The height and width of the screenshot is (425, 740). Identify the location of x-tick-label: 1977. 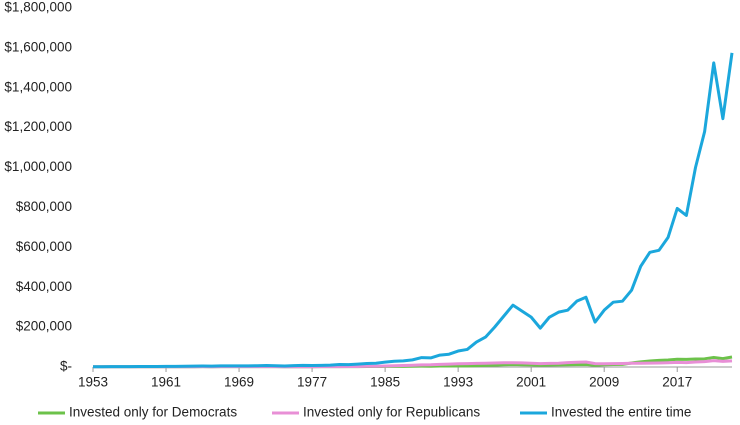
(312, 382).